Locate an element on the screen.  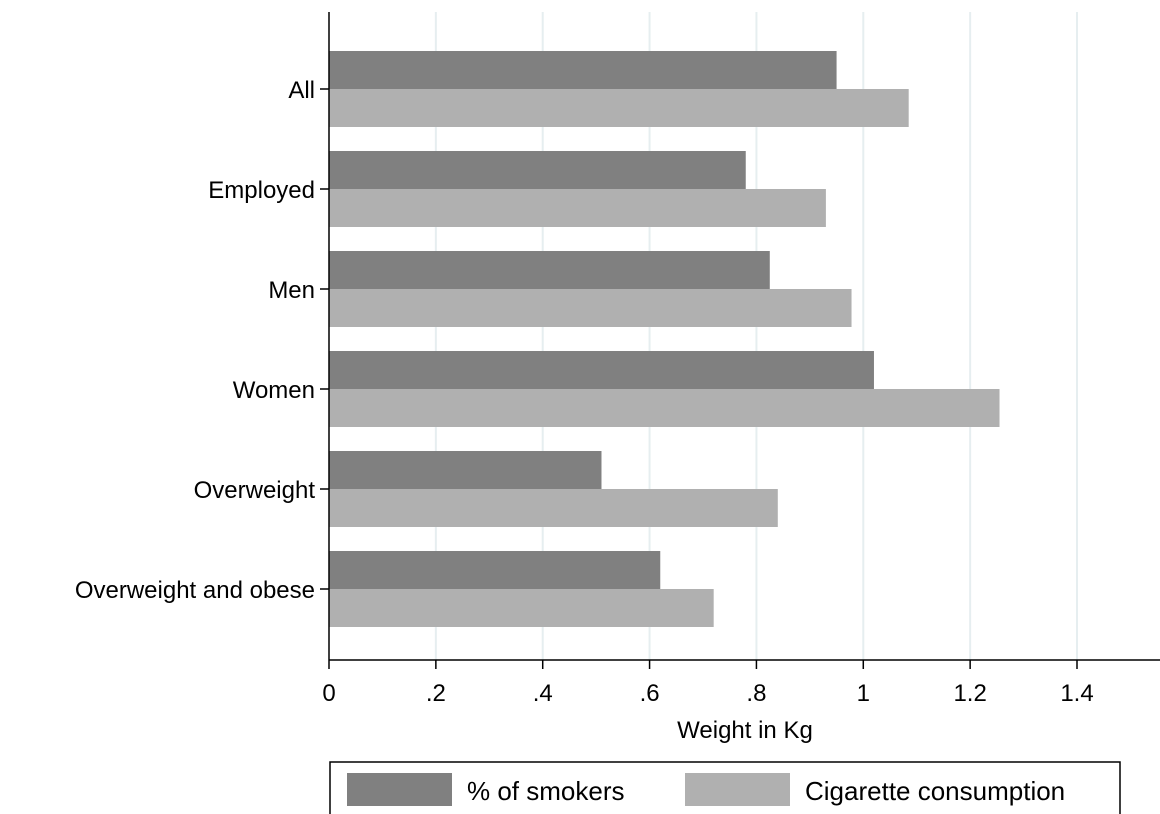
category-label: Women is located at coordinates (274, 390).